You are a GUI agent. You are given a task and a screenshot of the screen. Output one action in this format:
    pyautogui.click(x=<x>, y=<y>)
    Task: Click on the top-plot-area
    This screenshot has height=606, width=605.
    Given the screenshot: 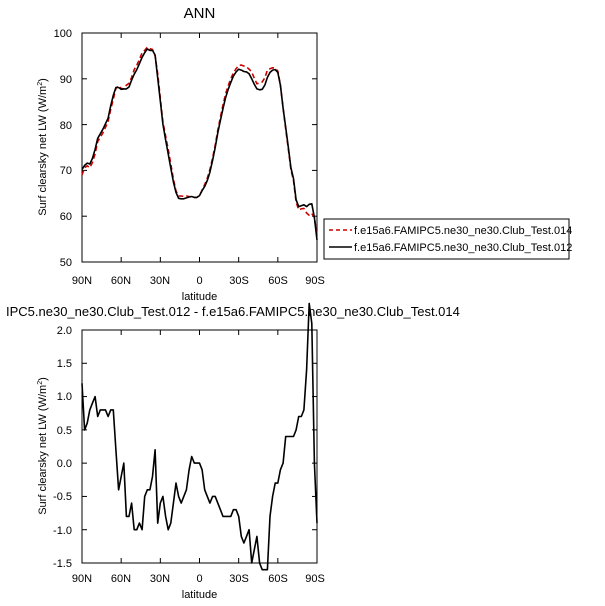 What is the action you would take?
    pyautogui.click(x=199, y=147)
    